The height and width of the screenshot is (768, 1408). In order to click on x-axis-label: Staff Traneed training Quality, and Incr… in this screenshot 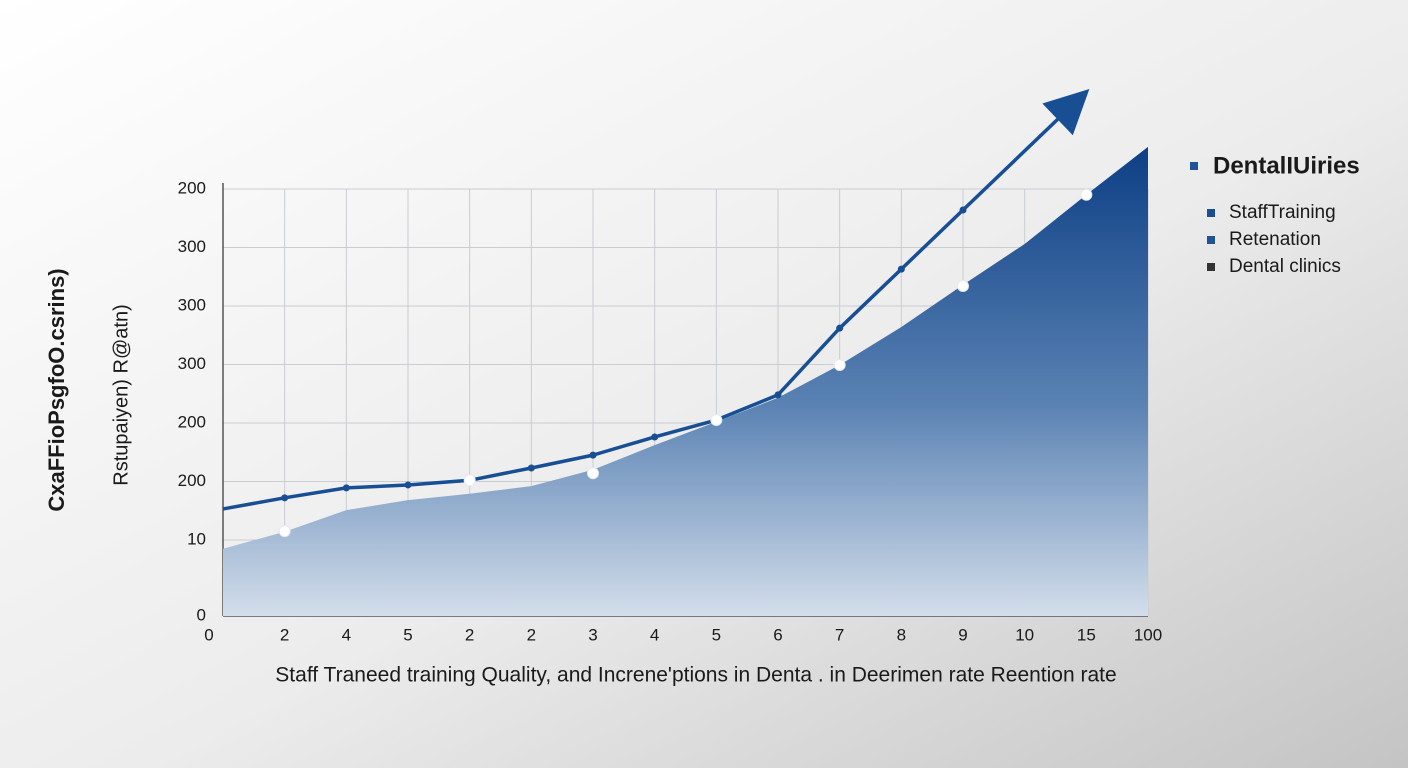, I will do `click(695, 675)`.